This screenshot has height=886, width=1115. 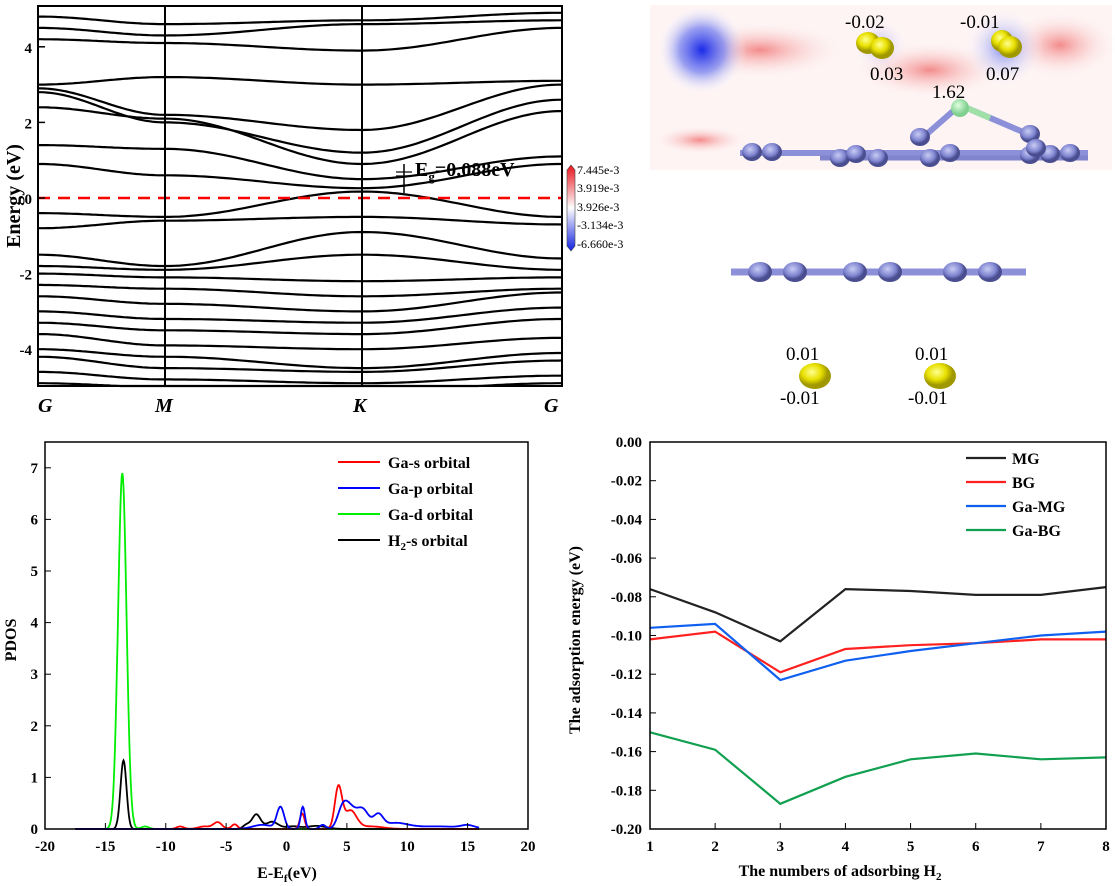 What do you see at coordinates (429, 463) in the screenshot?
I see `legend-label: Ga-s orbital` at bounding box center [429, 463].